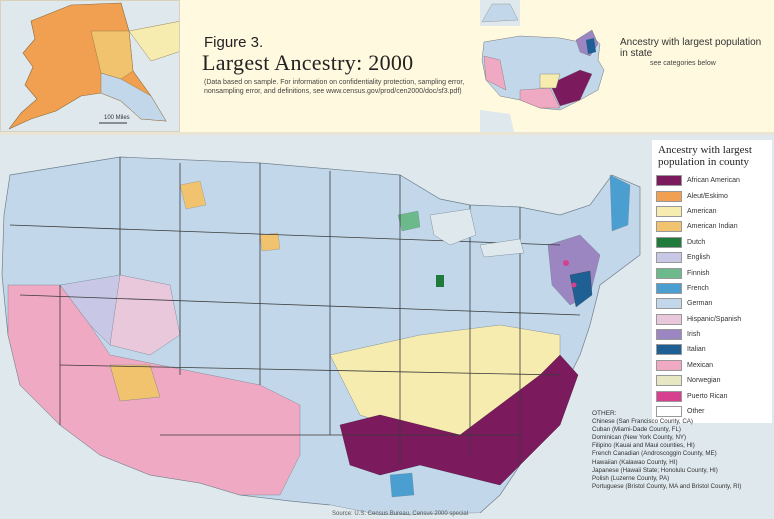 The image size is (774, 519). Describe the element at coordinates (712, 242) in the screenshot. I see `legend-item: Dutch` at that location.